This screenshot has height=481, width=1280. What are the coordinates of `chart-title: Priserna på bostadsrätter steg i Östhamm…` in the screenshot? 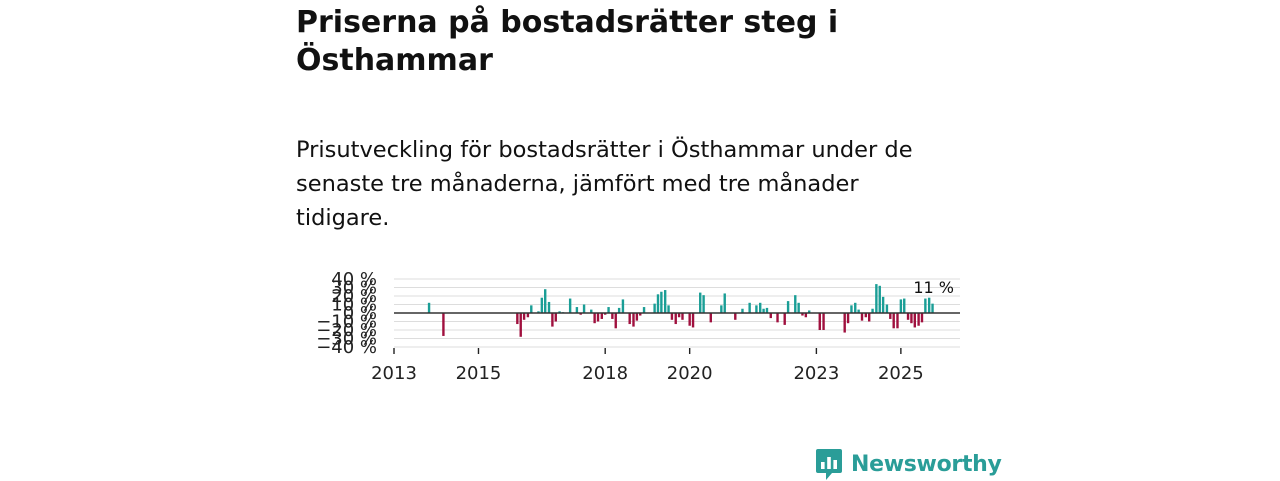 It's located at (567, 41).